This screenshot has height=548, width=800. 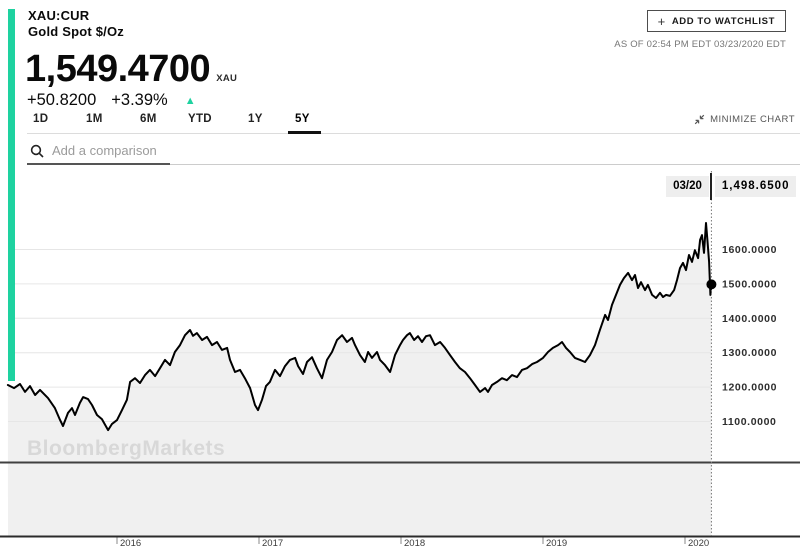 What do you see at coordinates (687, 186) in the screenshot?
I see `crosshair-date-label: 03/20` at bounding box center [687, 186].